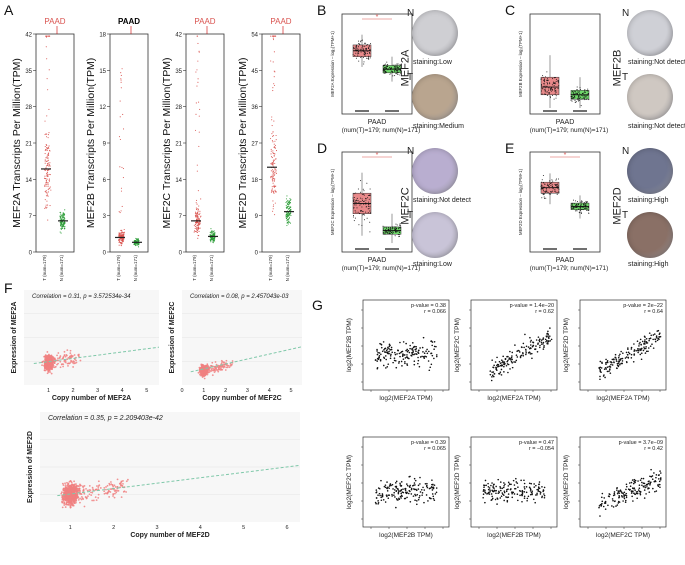 This screenshot has height=565, width=685. I want to click on ihc-tumor-letter: T, so click(625, 77).